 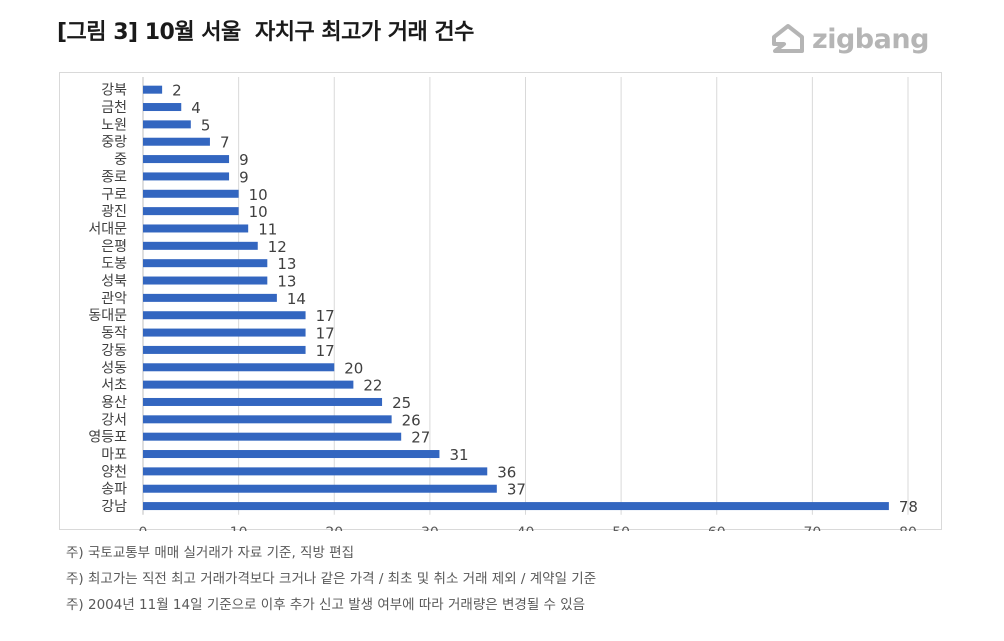 What do you see at coordinates (526, 528) in the screenshot?
I see `x-tick-label: 40` at bounding box center [526, 528].